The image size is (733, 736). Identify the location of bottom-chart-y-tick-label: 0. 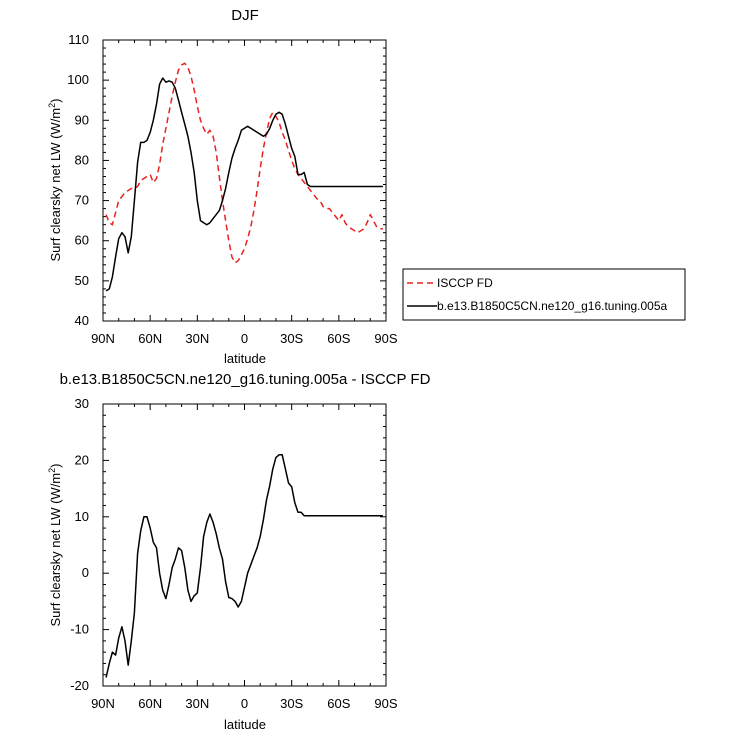
(85, 572).